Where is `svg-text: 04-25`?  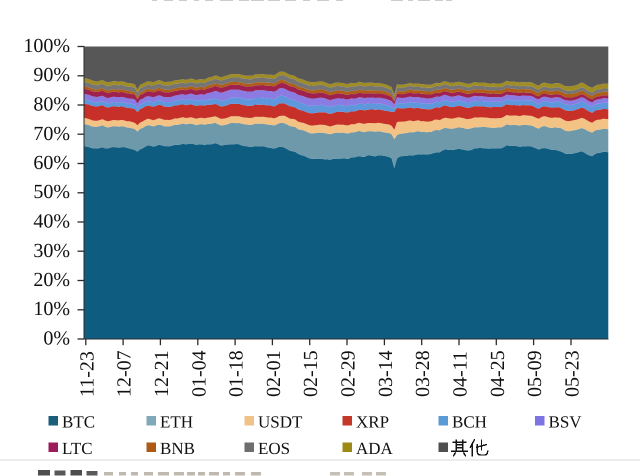
svg-text: 04-25 is located at coordinates (498, 373).